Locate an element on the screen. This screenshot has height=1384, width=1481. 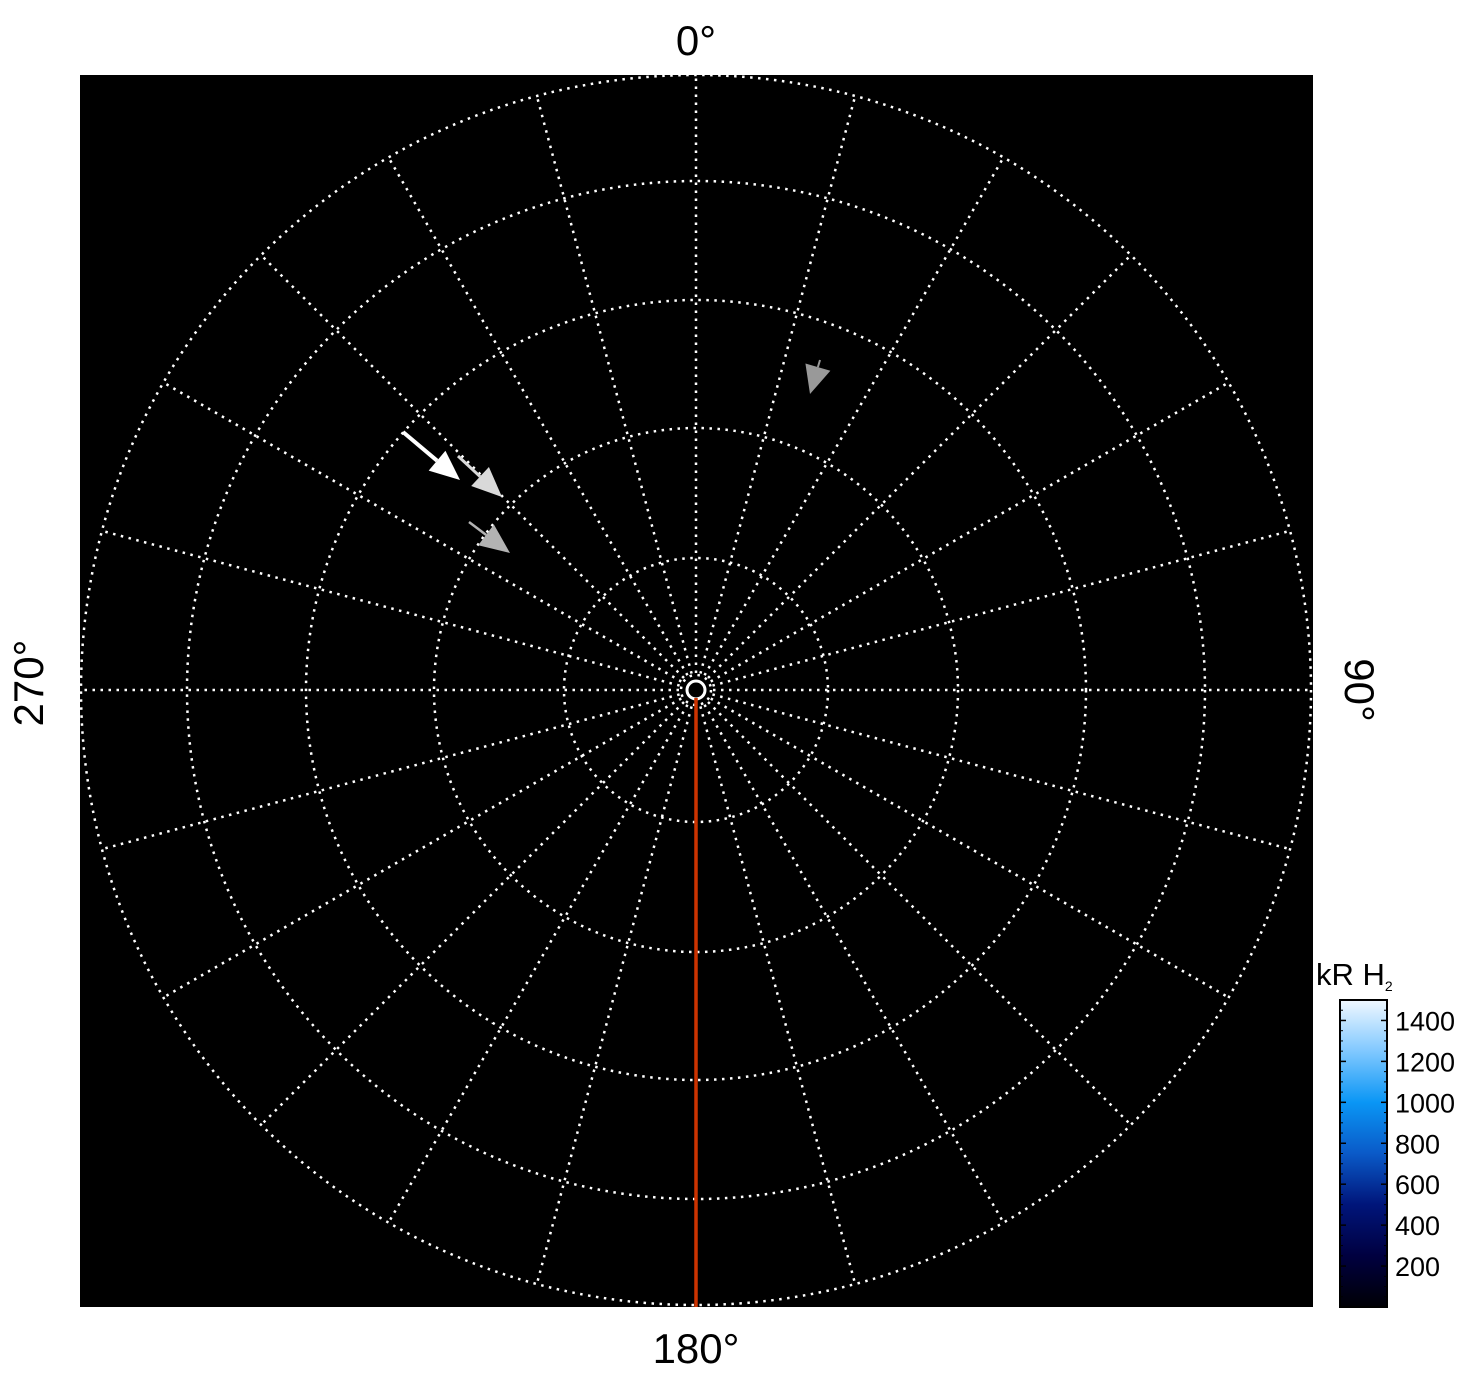
angle-label-0: 0° is located at coordinates (696, 40).